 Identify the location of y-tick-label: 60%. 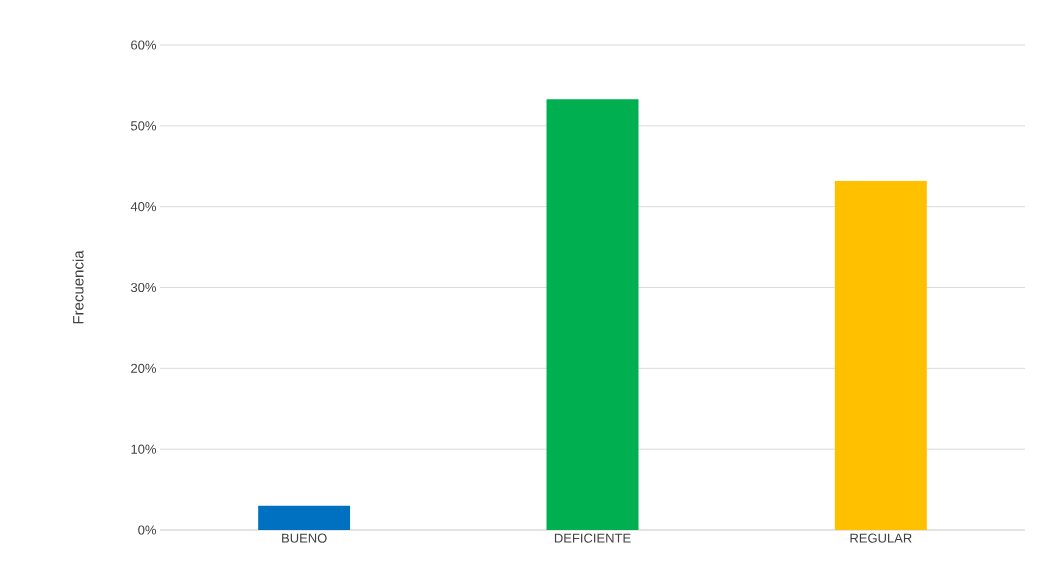
(144, 45).